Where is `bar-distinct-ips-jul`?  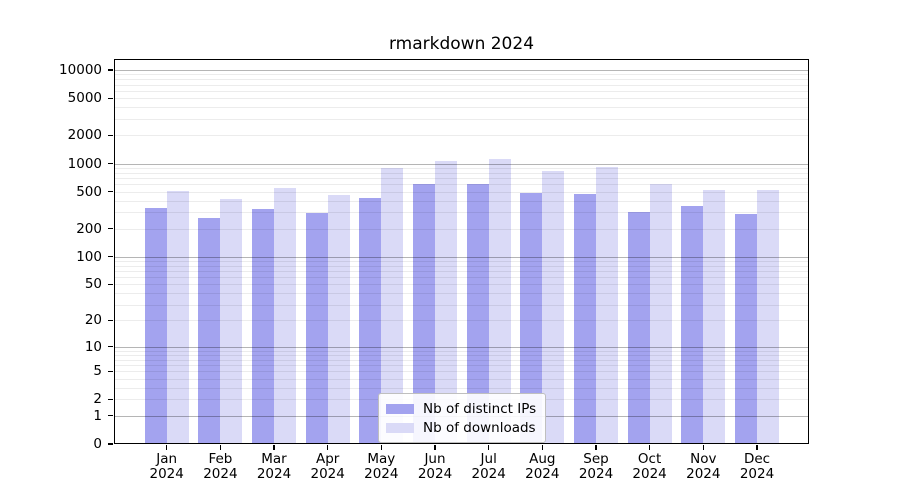 bar-distinct-ips-jul is located at coordinates (477, 313).